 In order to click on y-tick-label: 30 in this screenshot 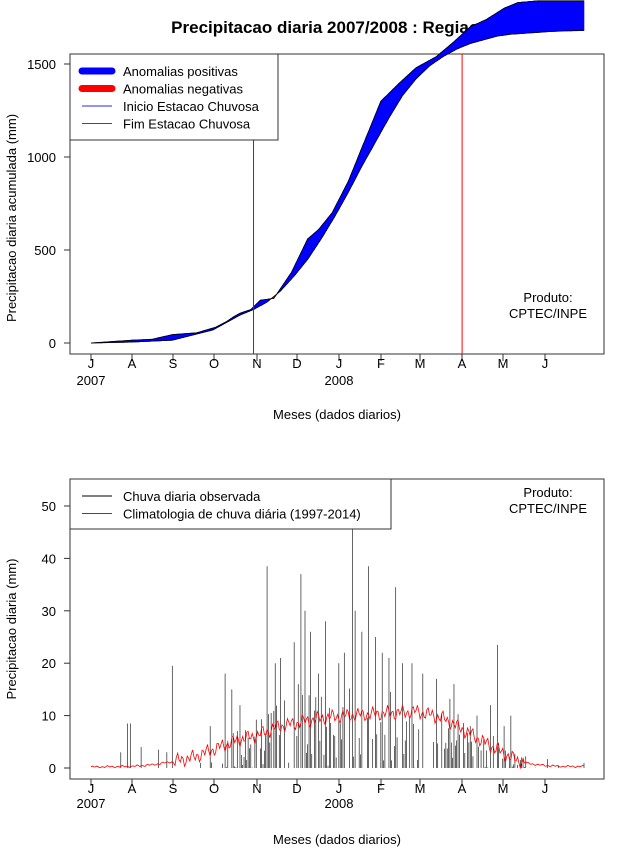, I will do `click(49, 611)`.